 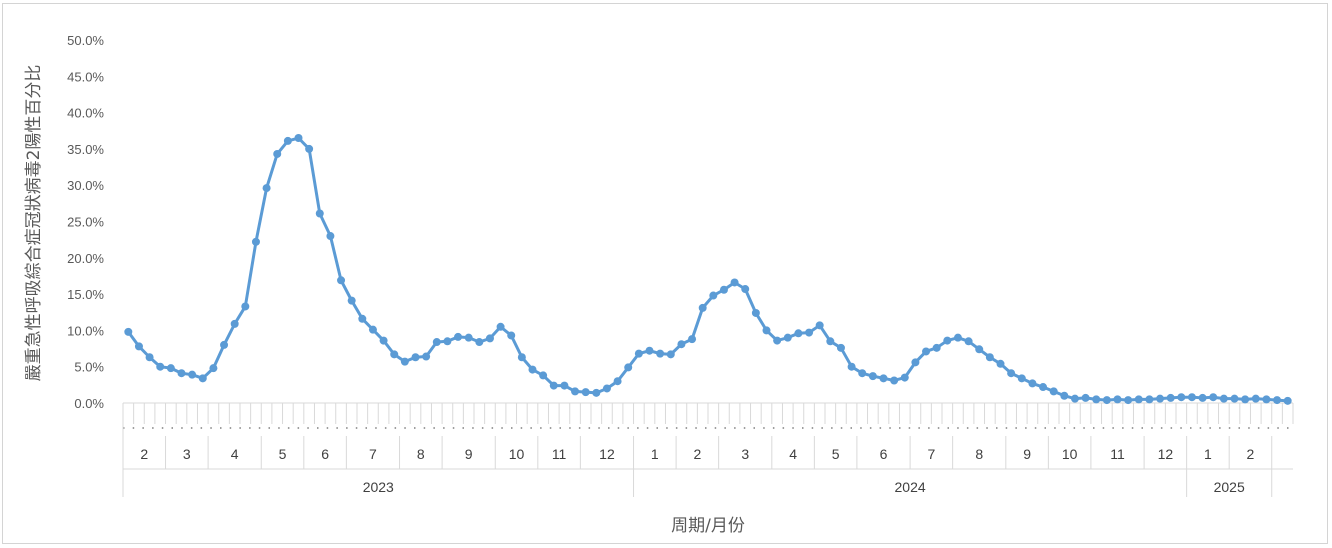 What do you see at coordinates (85, 294) in the screenshot?
I see `y-tick-label: 15.0%` at bounding box center [85, 294].